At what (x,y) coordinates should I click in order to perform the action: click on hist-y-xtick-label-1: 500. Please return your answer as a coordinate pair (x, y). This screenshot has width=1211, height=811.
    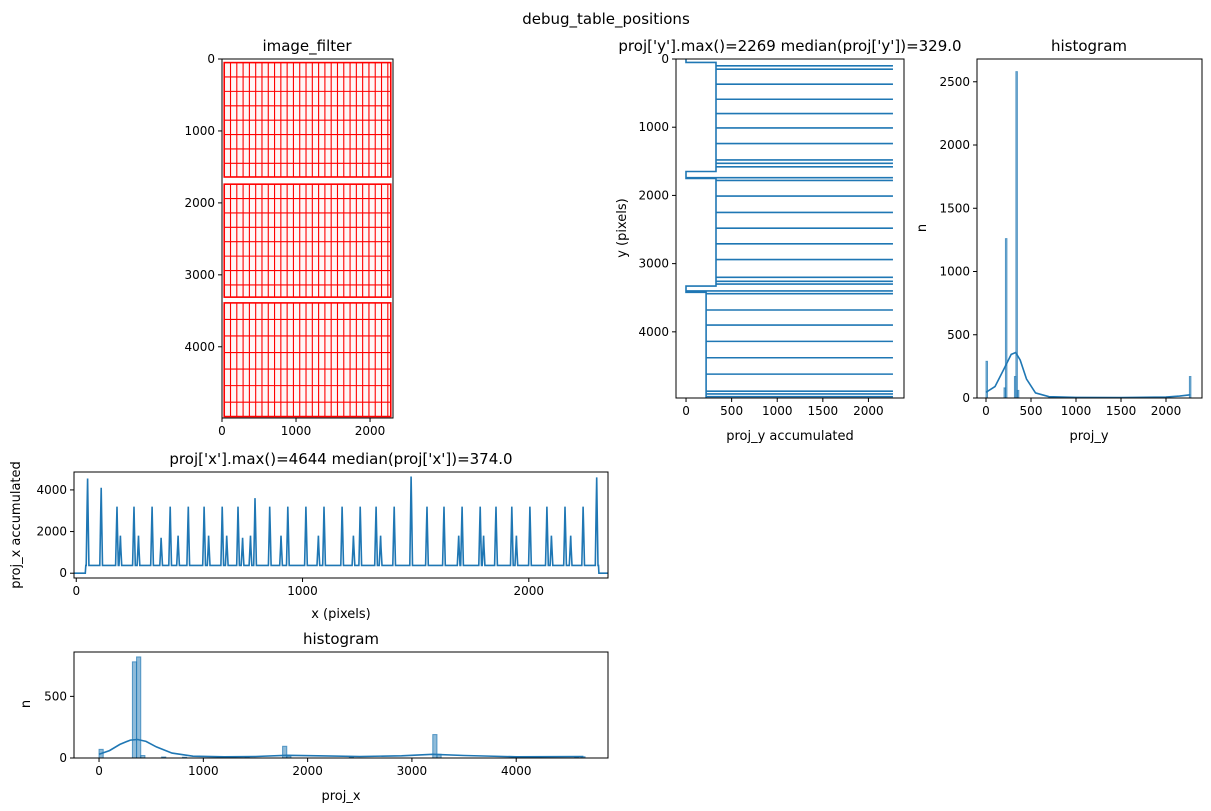
    Looking at the image, I should click on (1031, 411).